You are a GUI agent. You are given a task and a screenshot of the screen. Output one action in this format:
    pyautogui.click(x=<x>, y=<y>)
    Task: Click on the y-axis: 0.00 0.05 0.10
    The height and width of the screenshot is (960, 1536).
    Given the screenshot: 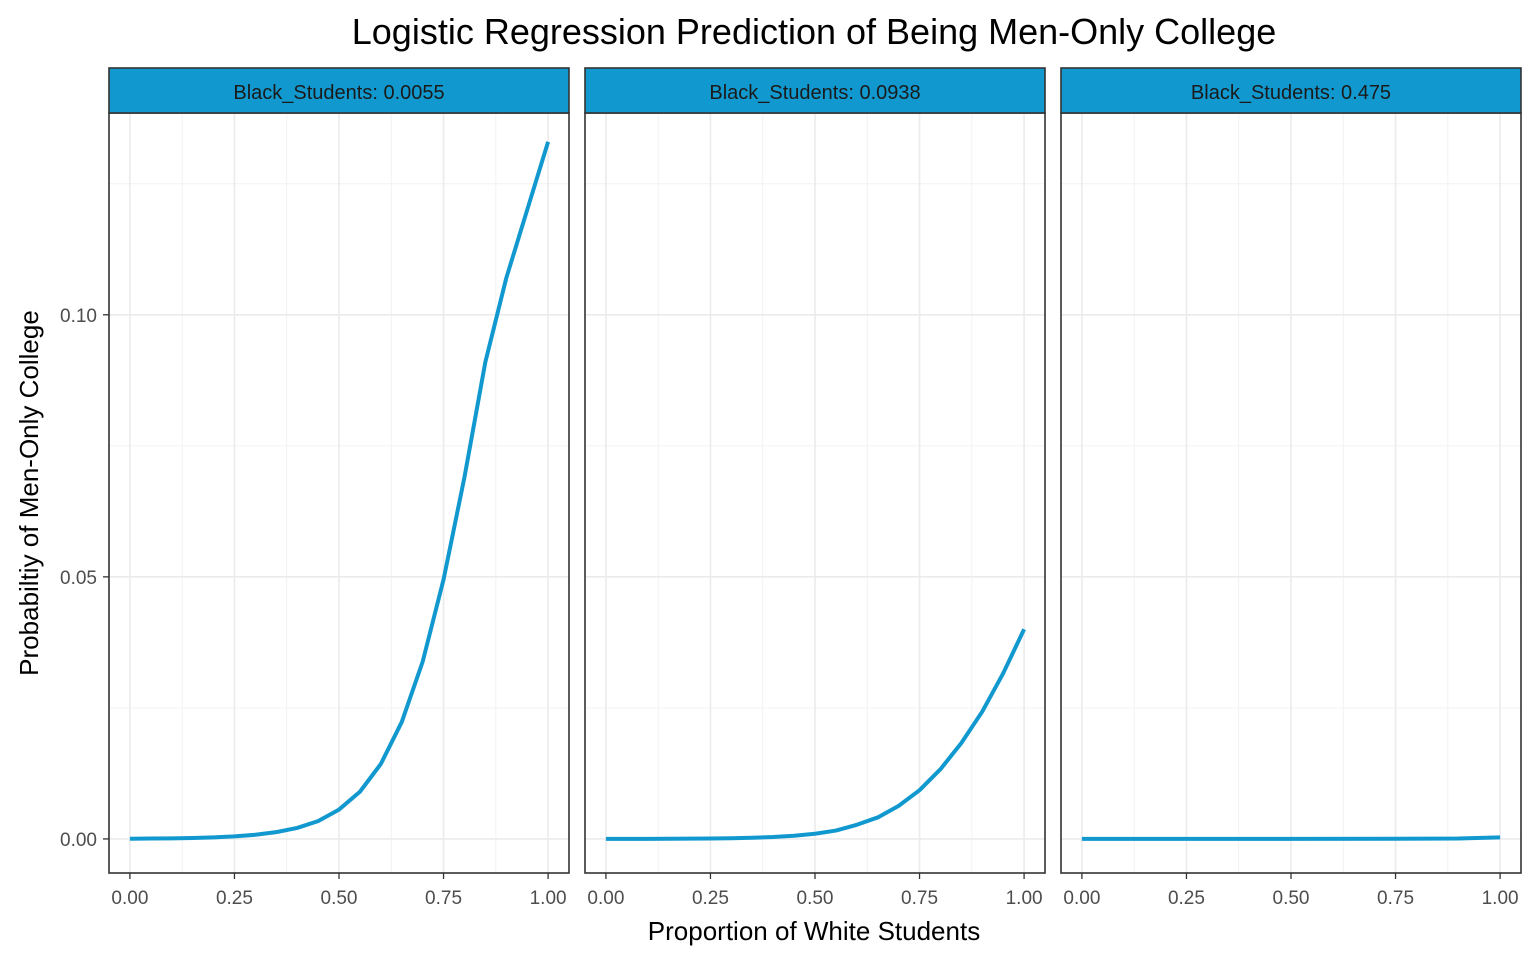 What is the action you would take?
    pyautogui.click(x=84, y=578)
    